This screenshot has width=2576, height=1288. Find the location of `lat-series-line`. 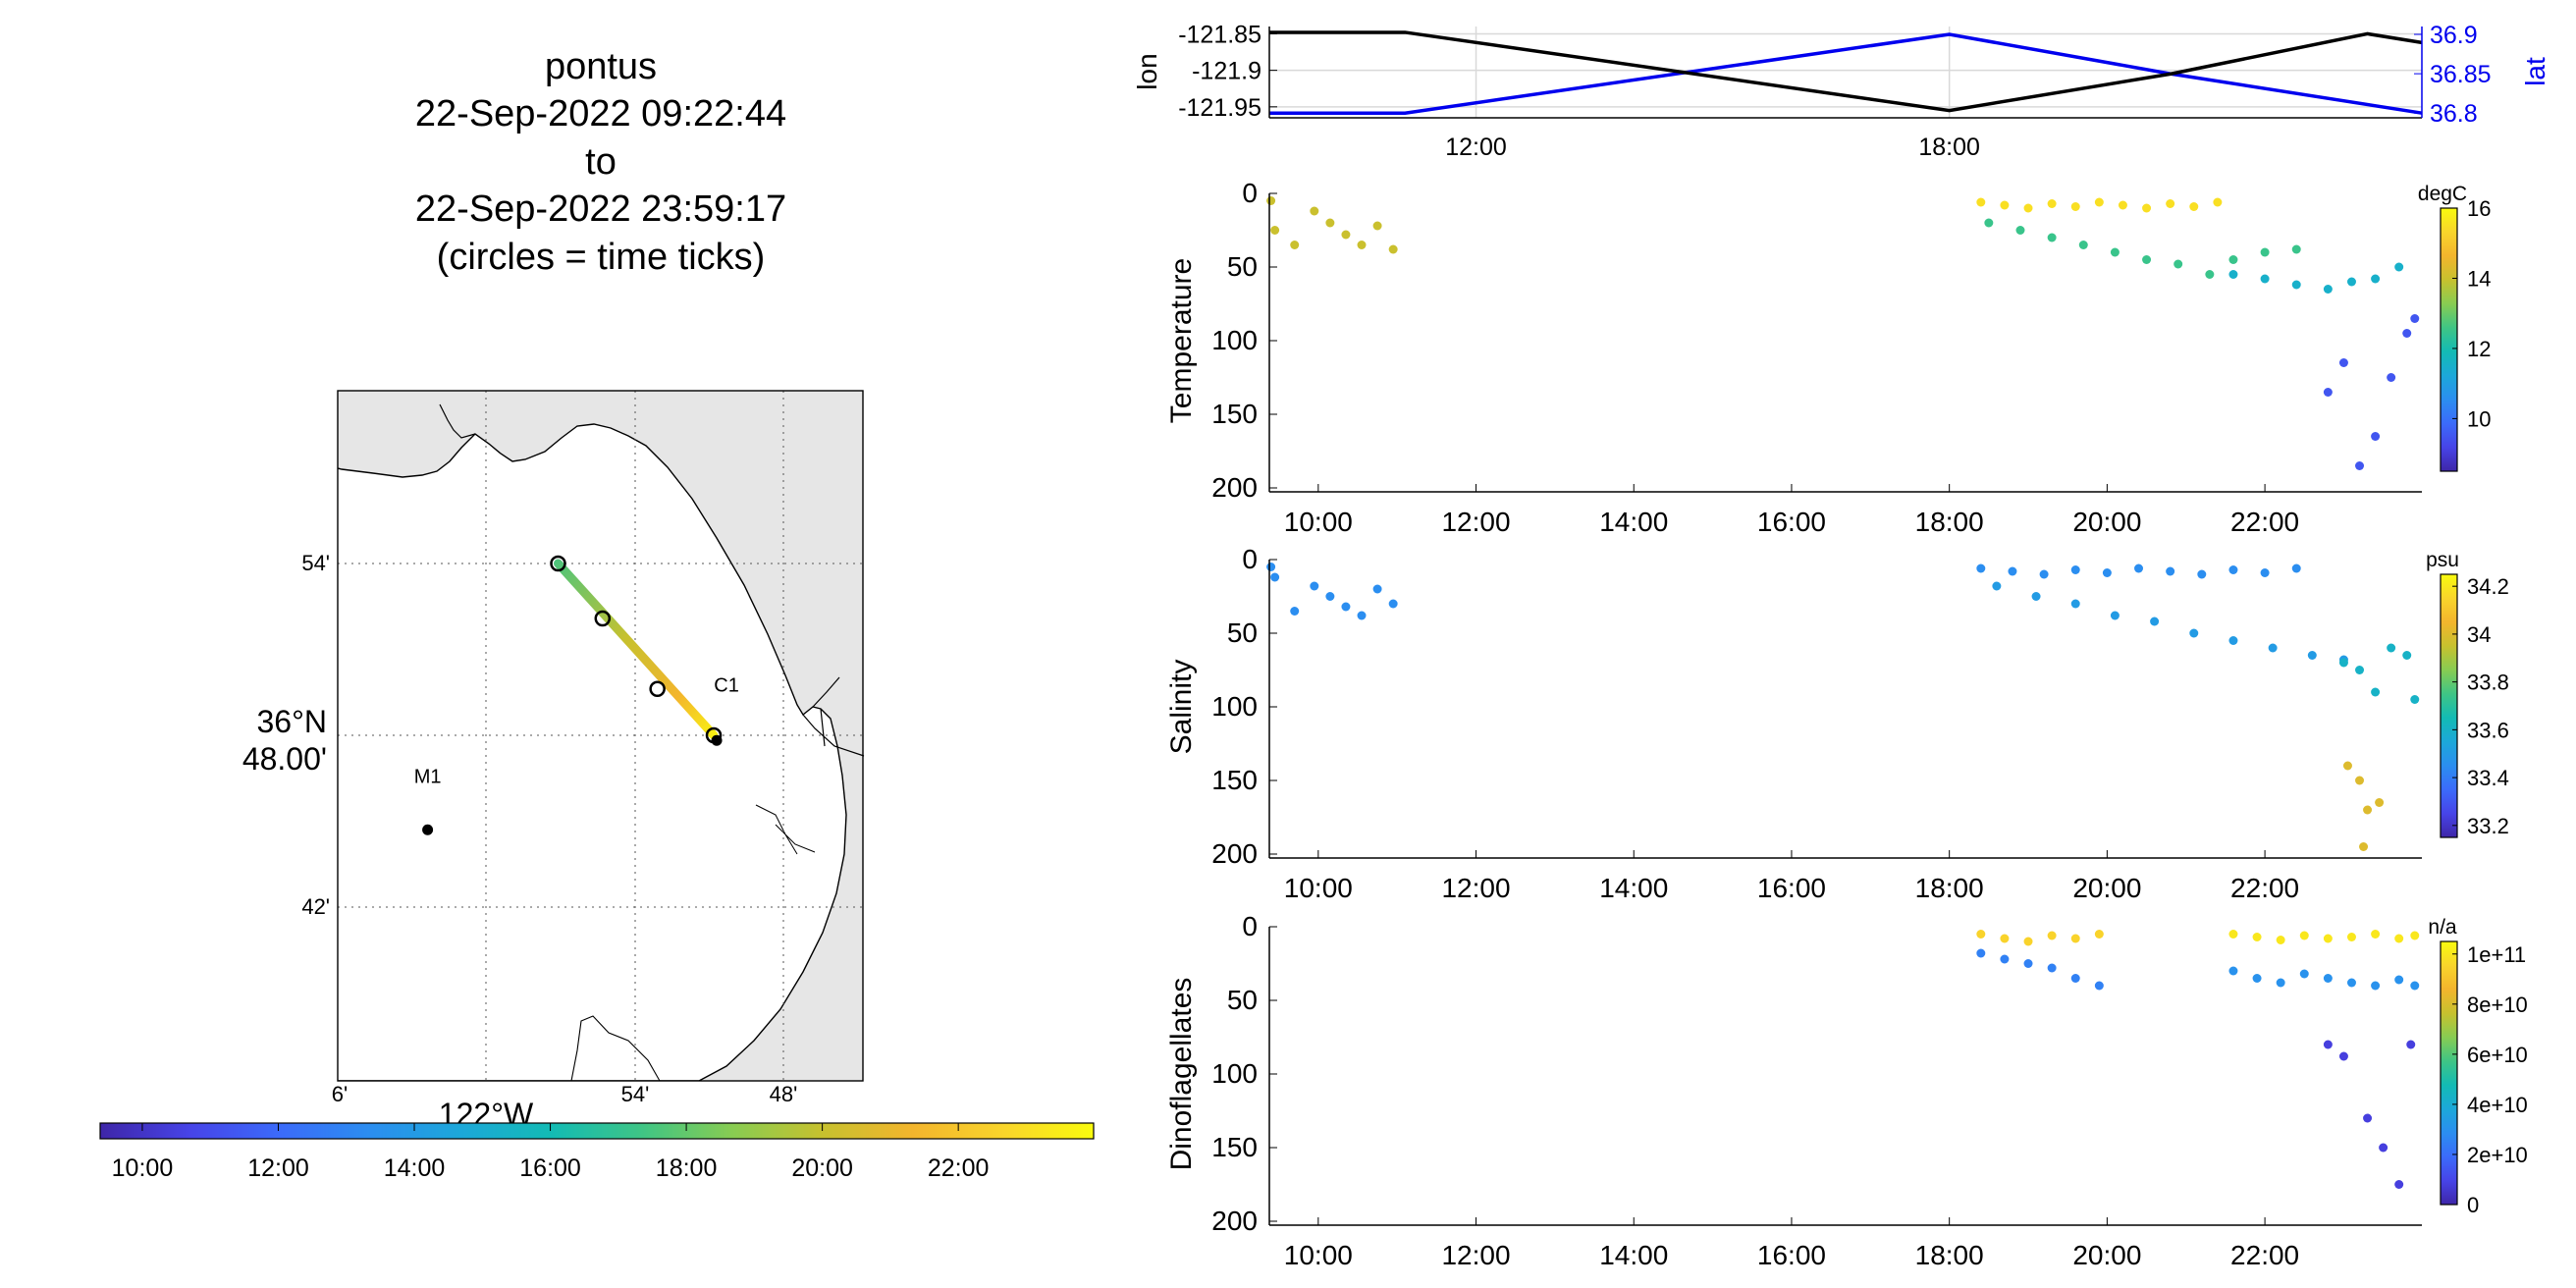

lat-series-line is located at coordinates (1846, 73).